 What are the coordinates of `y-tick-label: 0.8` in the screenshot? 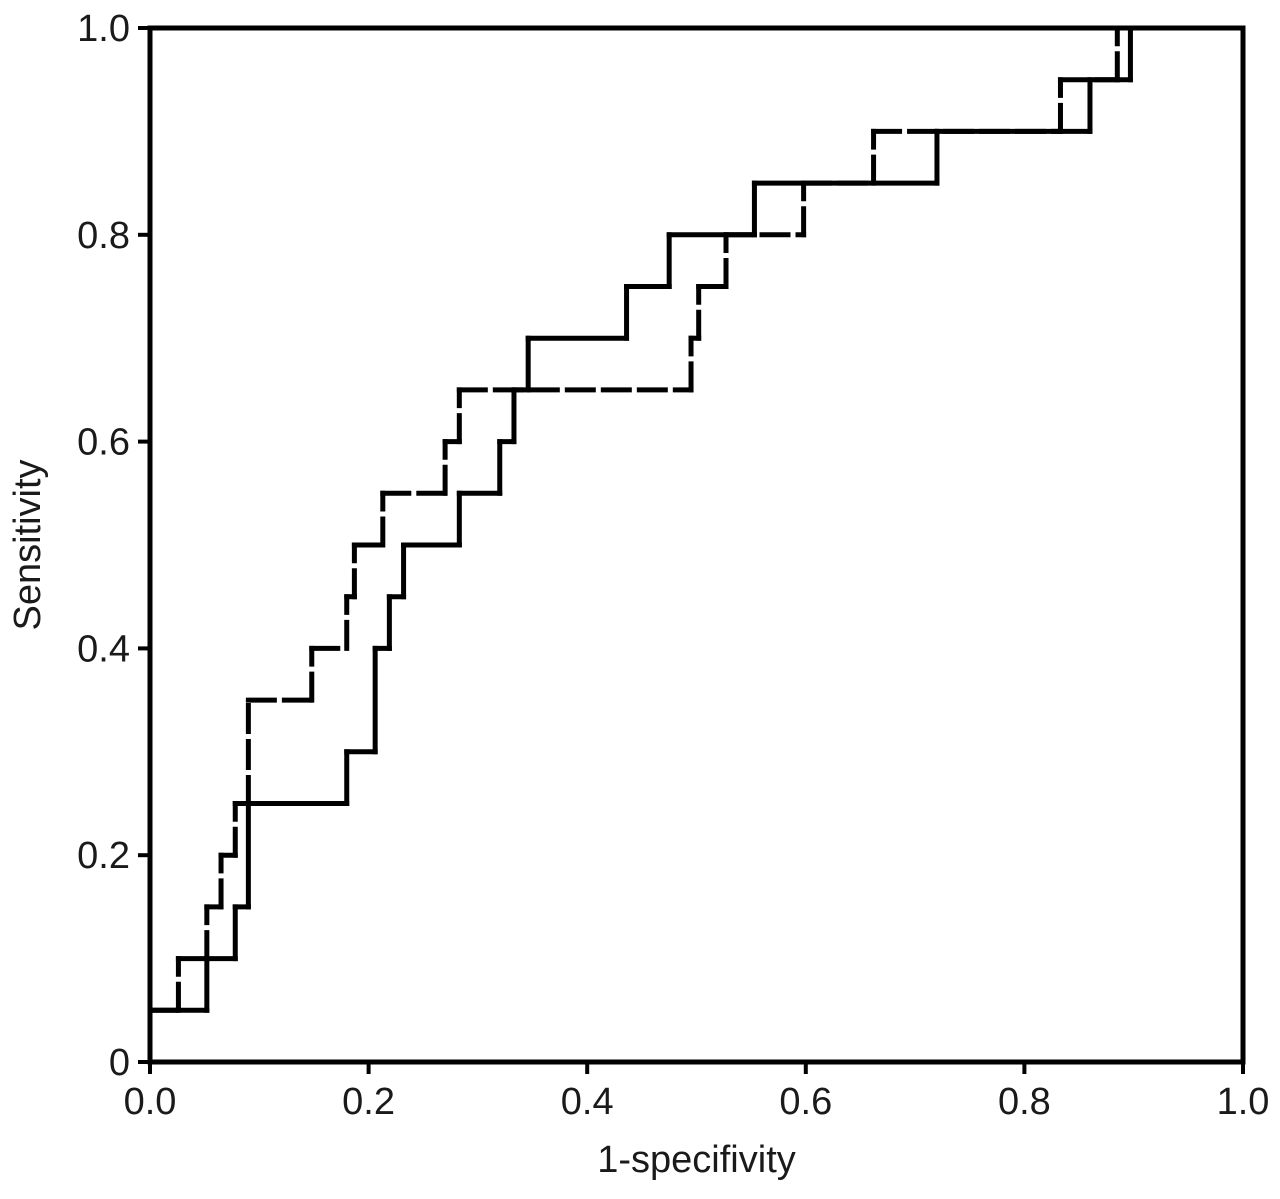 It's located at (103, 236).